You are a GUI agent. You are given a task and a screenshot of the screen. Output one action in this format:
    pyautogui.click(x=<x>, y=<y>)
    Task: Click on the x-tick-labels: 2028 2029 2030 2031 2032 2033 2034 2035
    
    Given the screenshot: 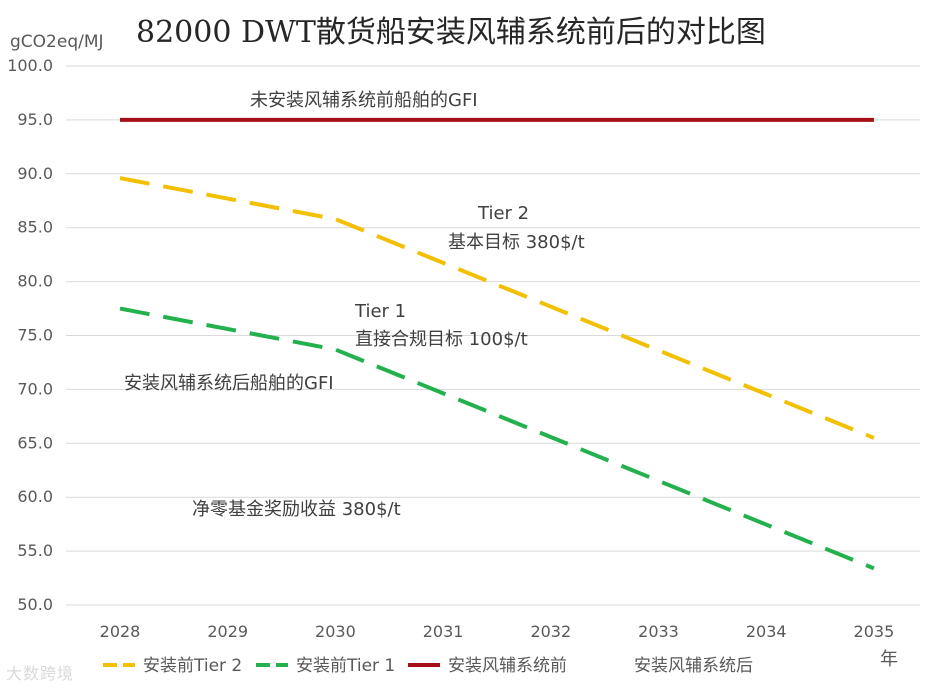 What is the action you would take?
    pyautogui.click(x=497, y=631)
    